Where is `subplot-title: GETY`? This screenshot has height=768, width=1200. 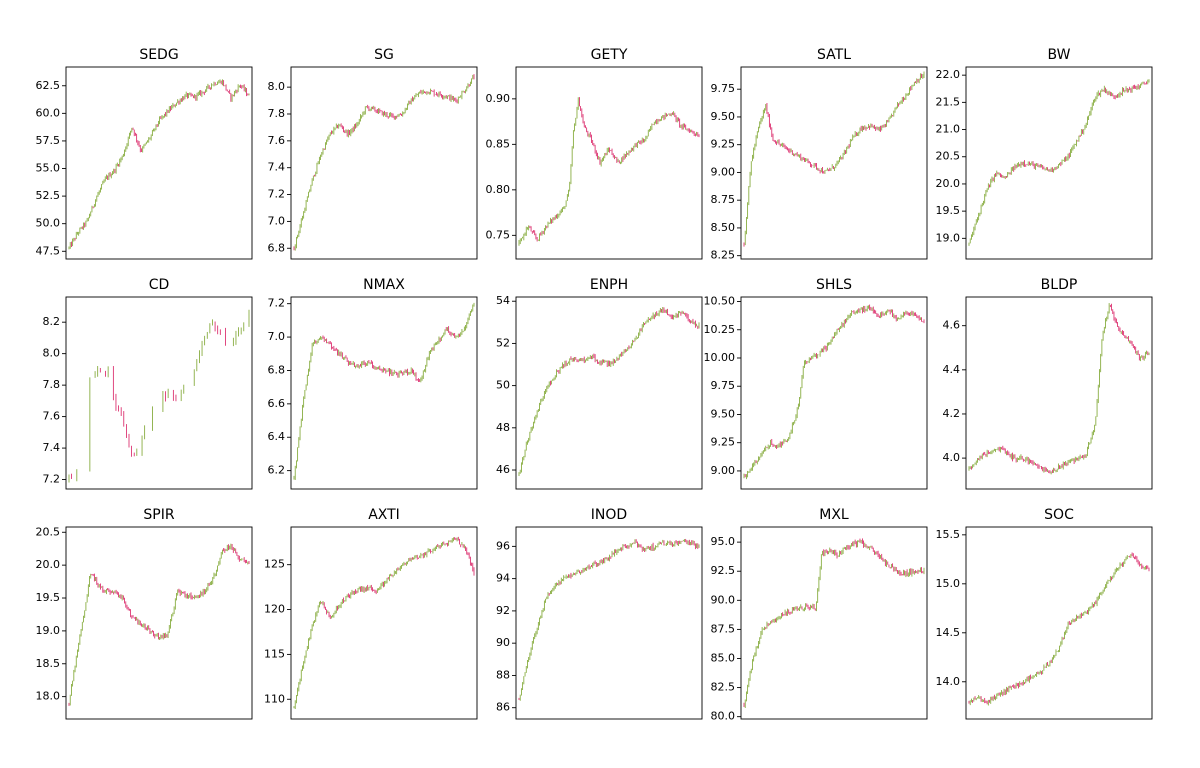
subplot-title: GETY is located at coordinates (609, 55).